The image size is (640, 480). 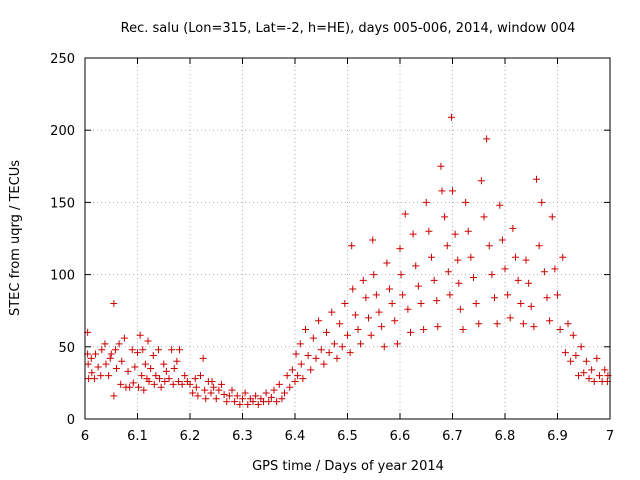 What do you see at coordinates (71, 420) in the screenshot?
I see `y-tick-label: 0` at bounding box center [71, 420].